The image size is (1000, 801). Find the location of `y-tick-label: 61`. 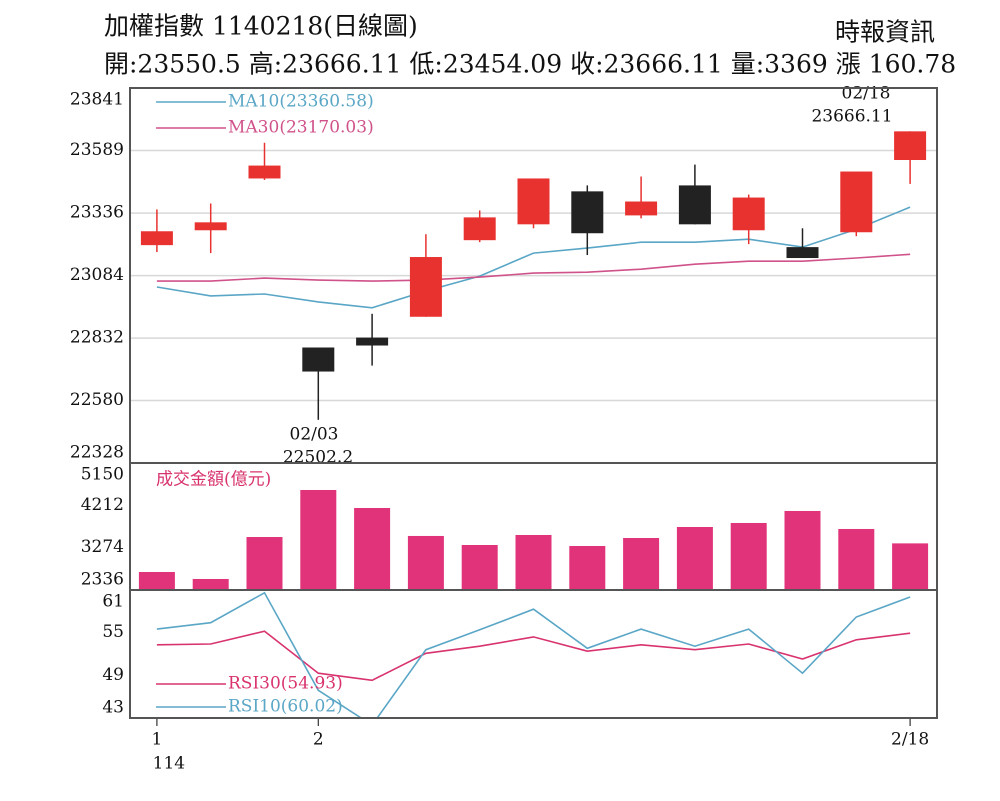

y-tick-label: 61 is located at coordinates (113, 602).